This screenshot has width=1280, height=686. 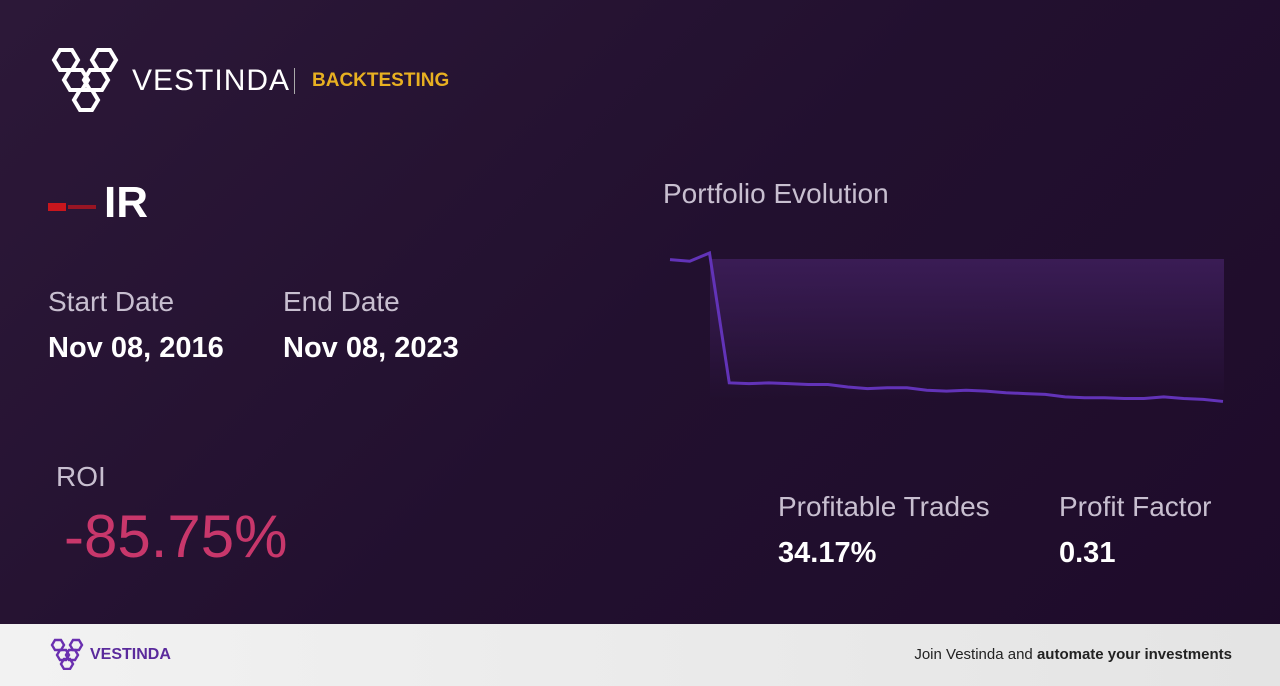 I want to click on trades-value: 34.17%, so click(x=827, y=553).